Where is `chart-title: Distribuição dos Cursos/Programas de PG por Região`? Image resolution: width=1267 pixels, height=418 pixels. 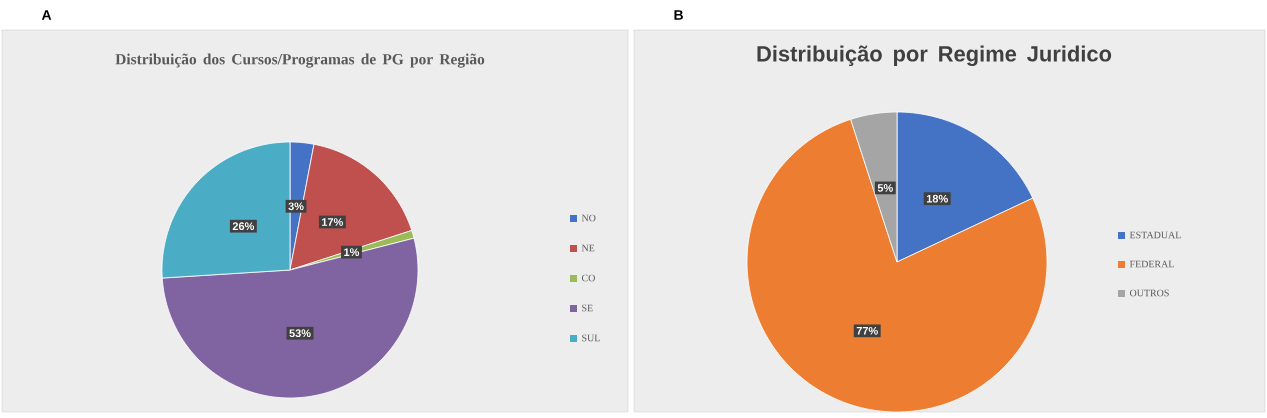
chart-title: Distribuição dos Cursos/Programas de PG por Região is located at coordinates (300, 60).